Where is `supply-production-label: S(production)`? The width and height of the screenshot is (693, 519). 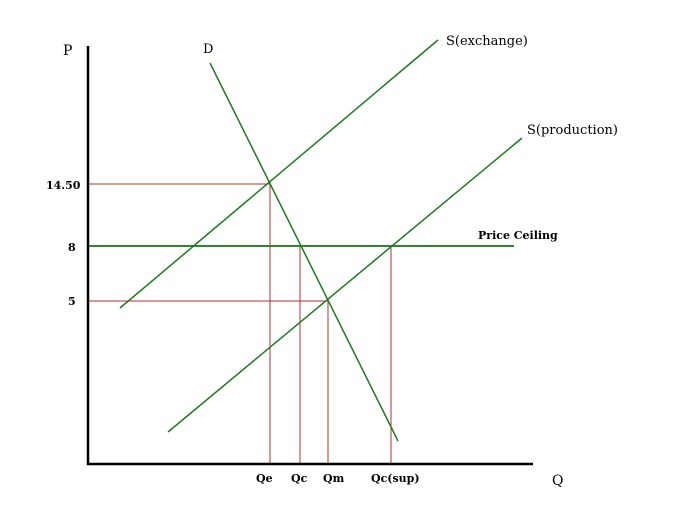 supply-production-label: S(production) is located at coordinates (572, 130).